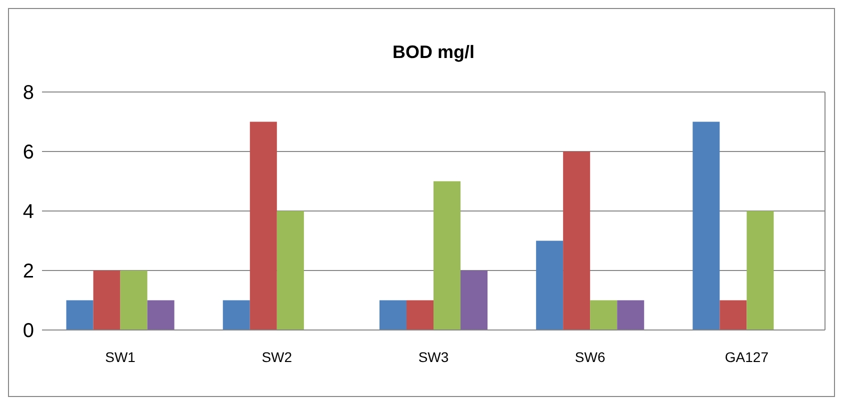 The width and height of the screenshot is (841, 405). I want to click on x-tick-label: SW3, so click(433, 357).